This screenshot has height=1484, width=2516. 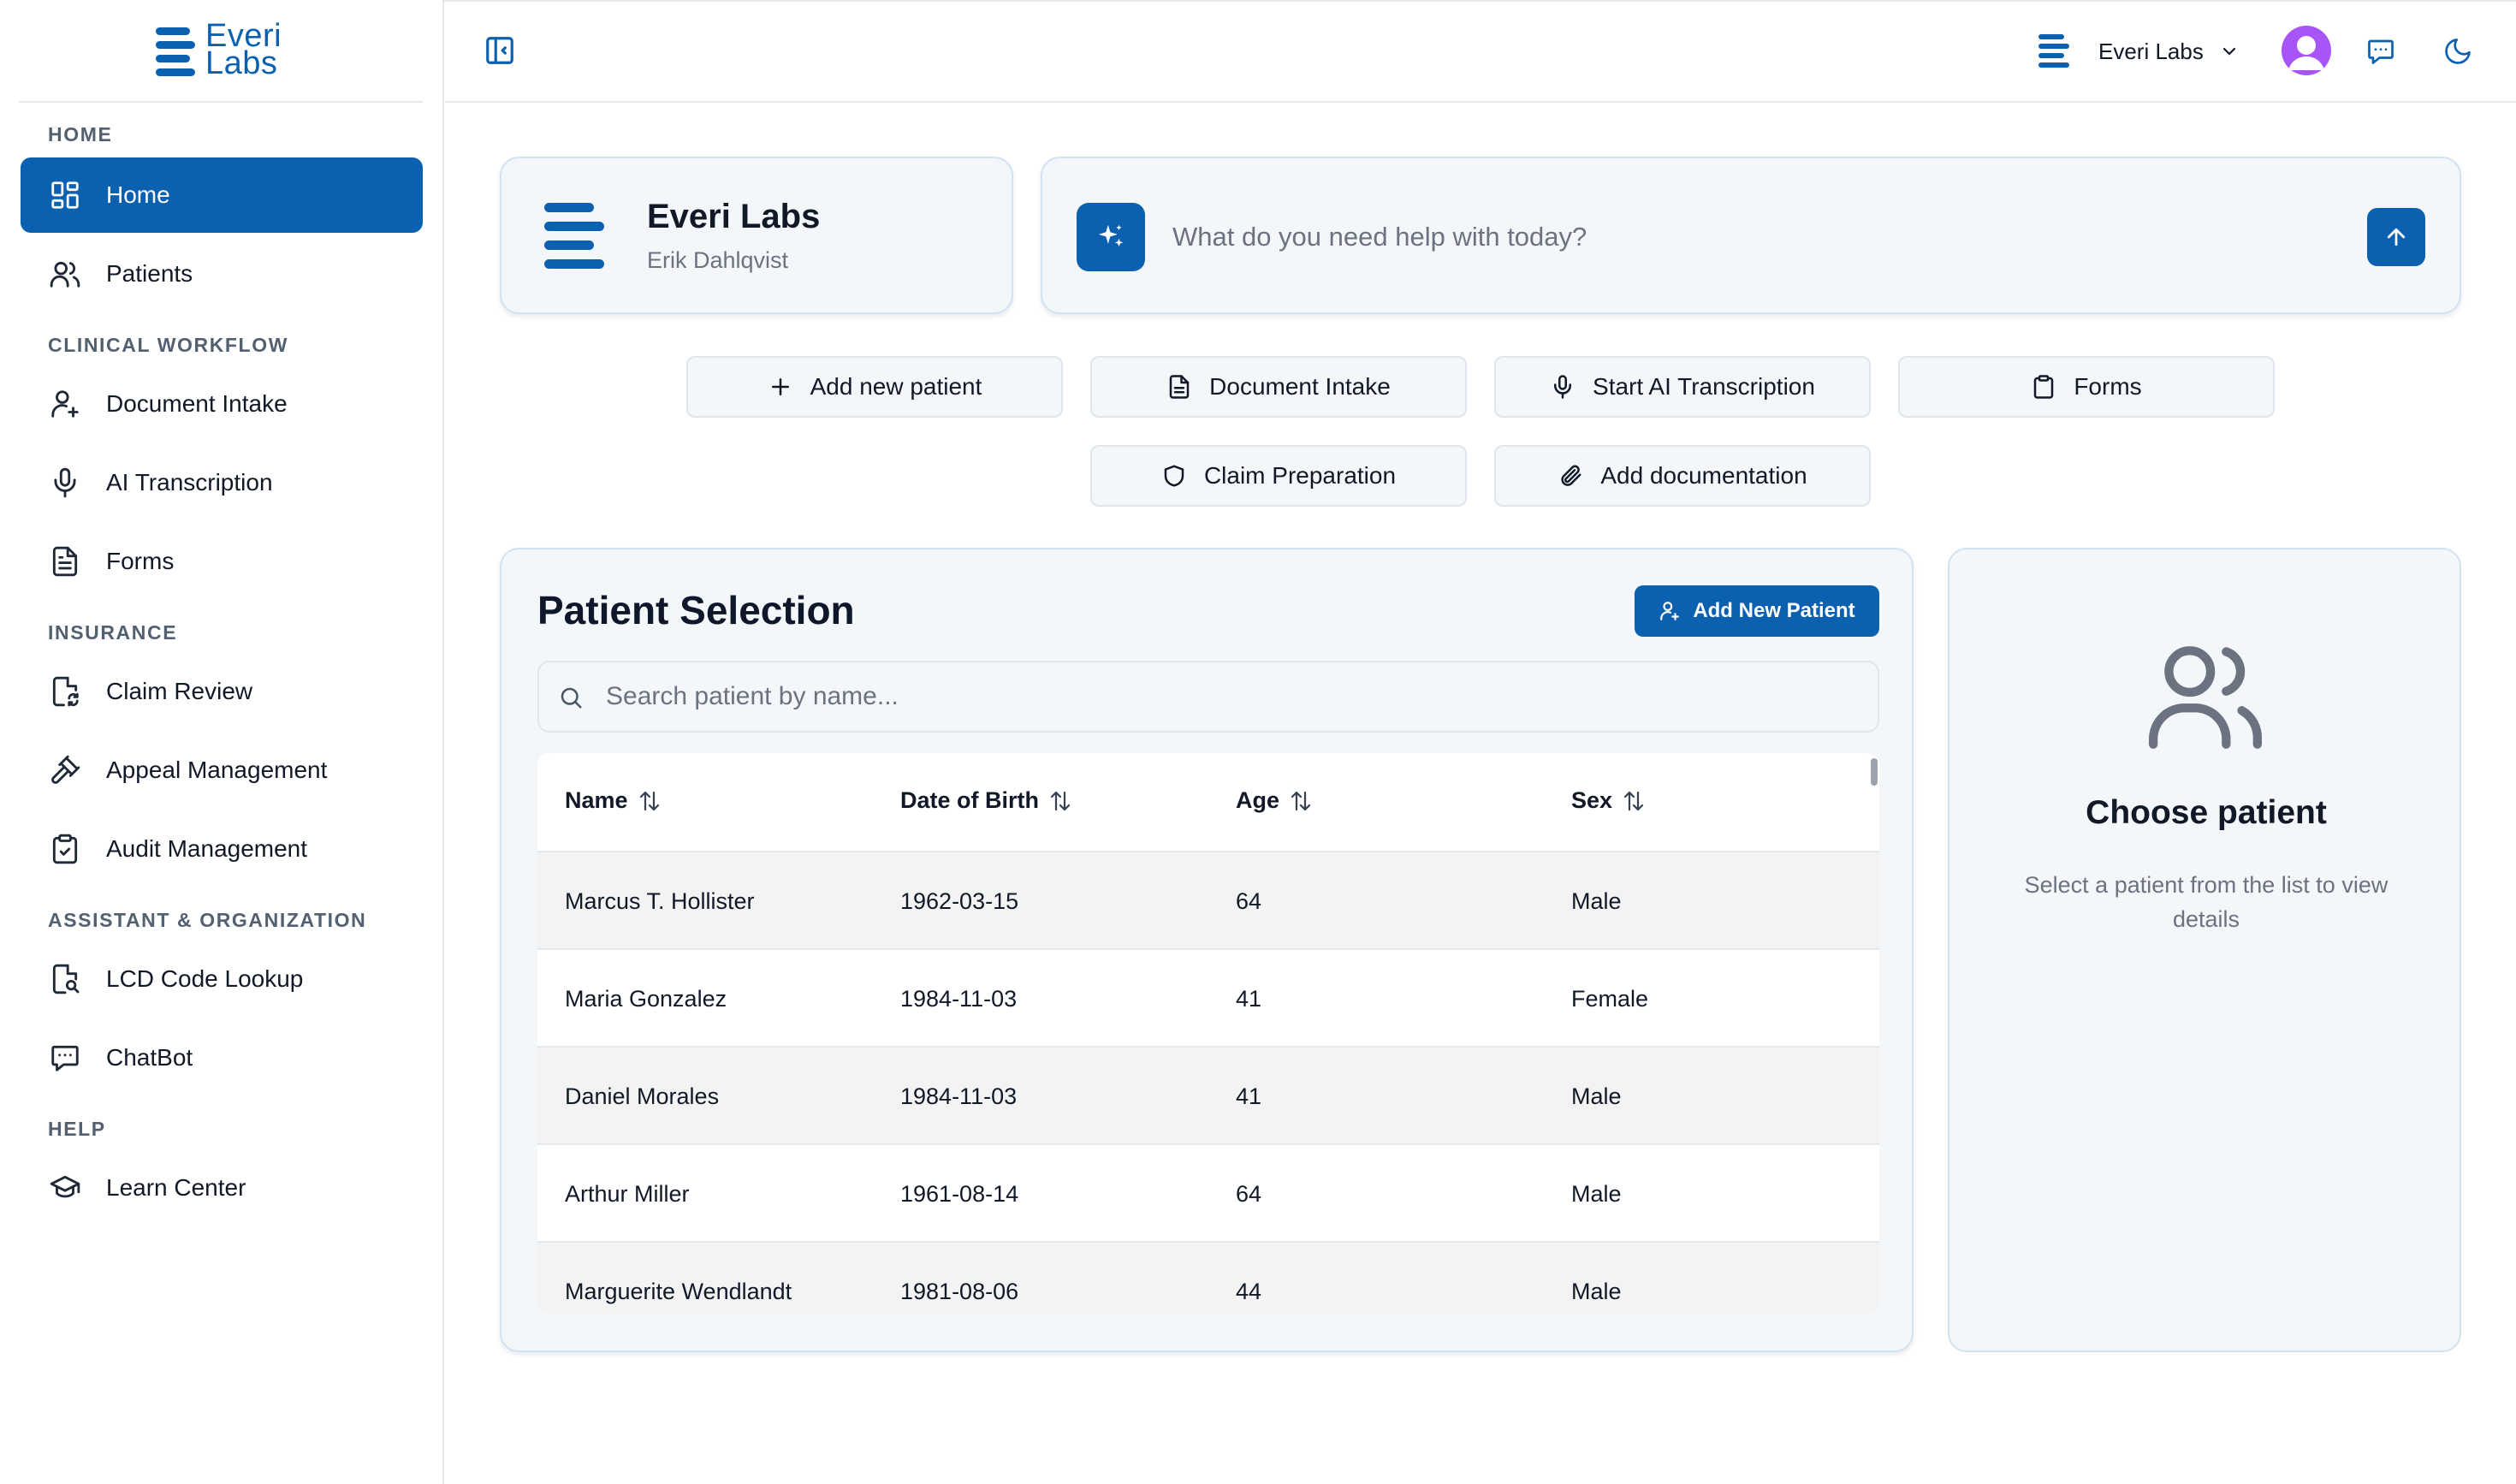 What do you see at coordinates (1874, 772) in the screenshot?
I see `table-scrollbar` at bounding box center [1874, 772].